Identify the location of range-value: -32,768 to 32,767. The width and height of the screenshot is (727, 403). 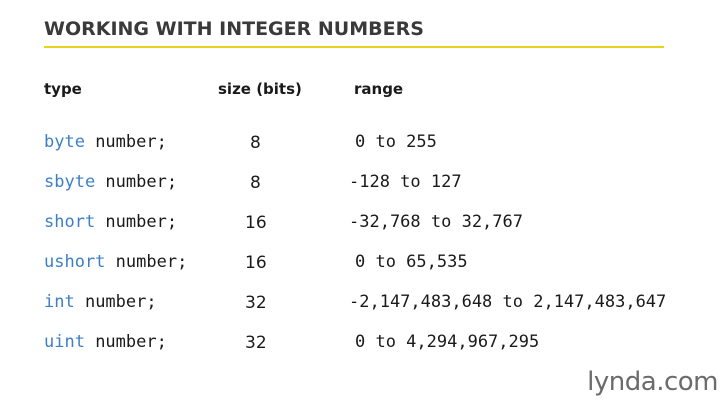
(436, 222).